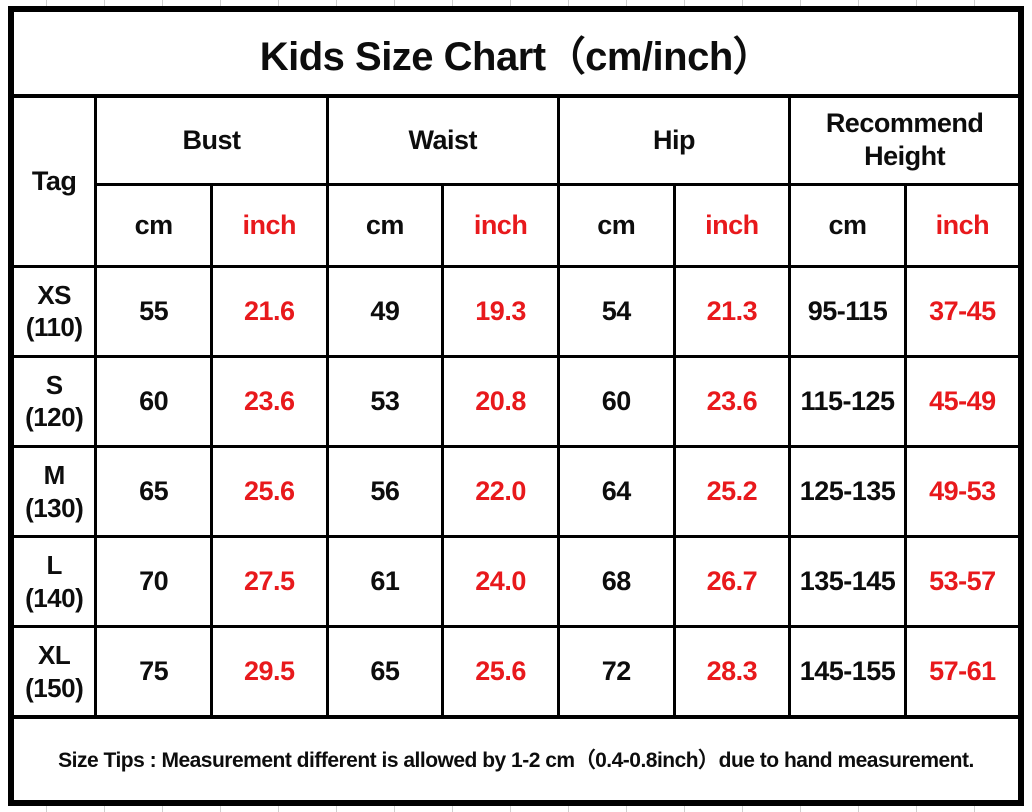 Image resolution: width=1032 pixels, height=812 pixels. I want to click on s-waist-inch: 20.8, so click(500, 401).